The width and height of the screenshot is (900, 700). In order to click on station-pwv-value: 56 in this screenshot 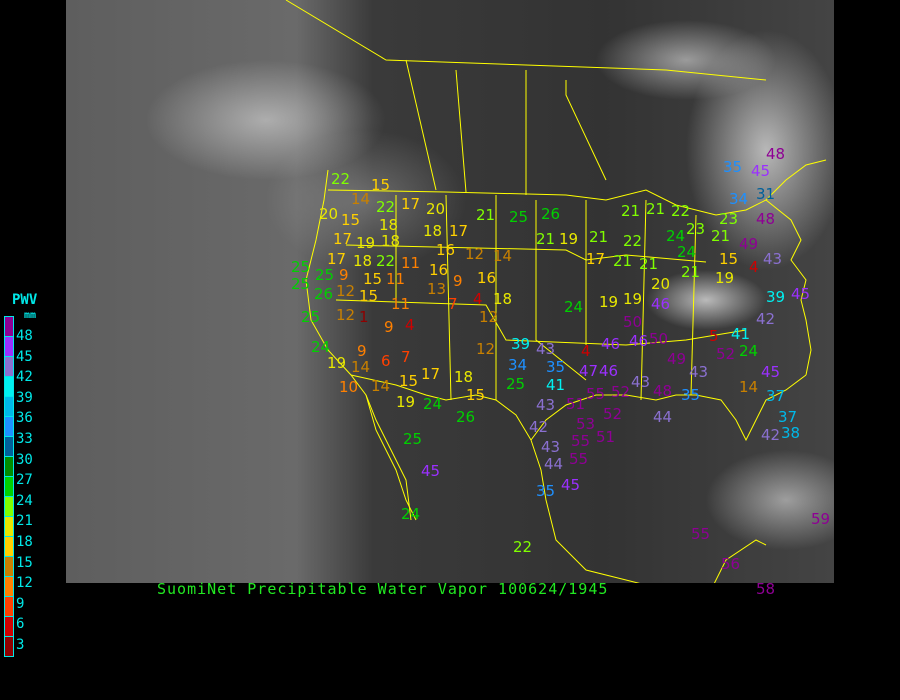, I will do `click(731, 564)`.